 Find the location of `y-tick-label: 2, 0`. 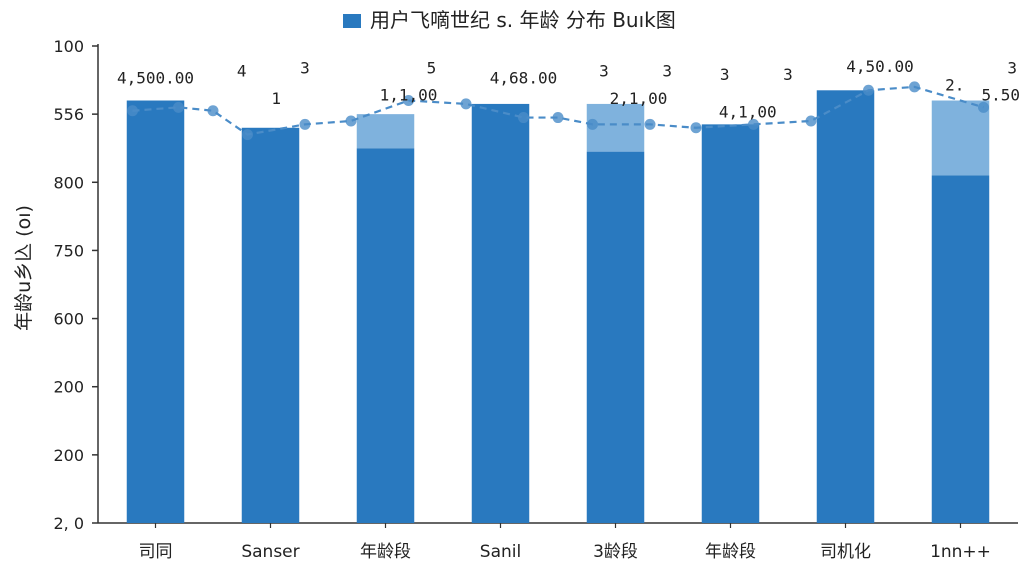

y-tick-label: 2, 0 is located at coordinates (68, 523).